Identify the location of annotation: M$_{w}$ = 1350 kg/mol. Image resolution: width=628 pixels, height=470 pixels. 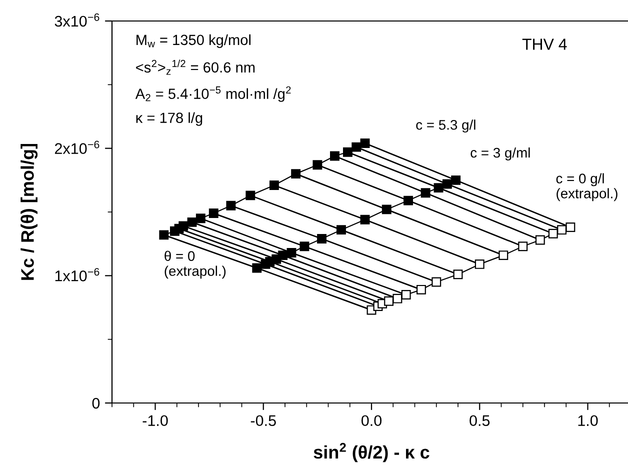
(193, 41).